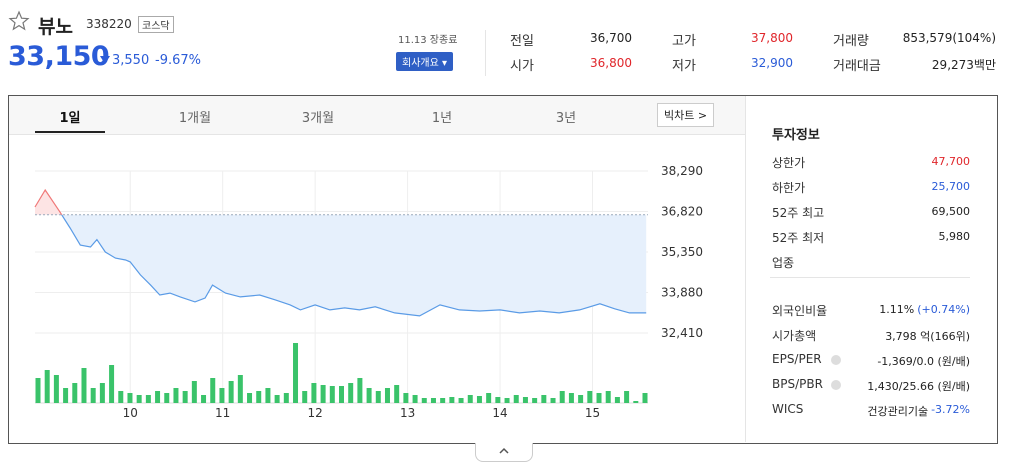  I want to click on stat-value: 36,700, so click(611, 38).